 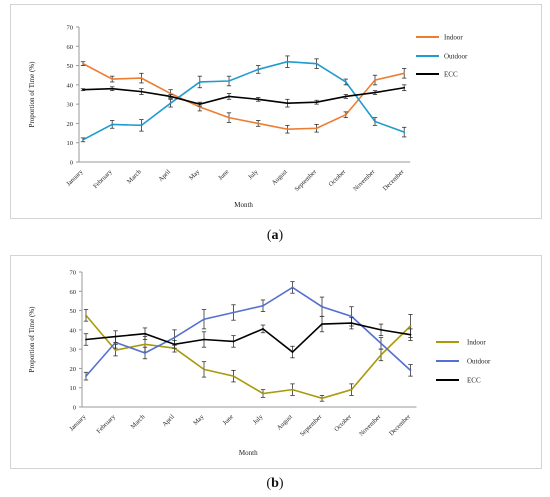 I want to click on caption-b: (b), so click(x=275, y=483).